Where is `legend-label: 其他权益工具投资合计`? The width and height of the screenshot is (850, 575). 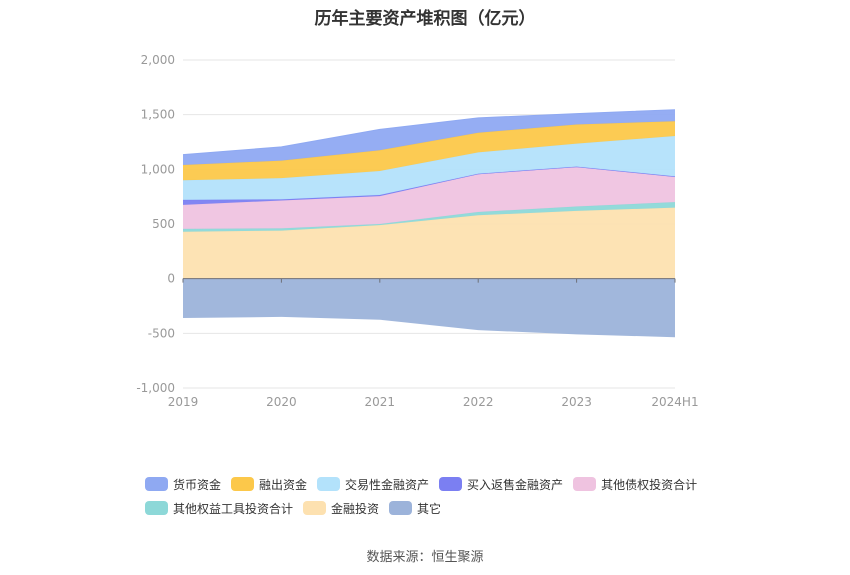
legend-label: 其他权益工具投资合计 is located at coordinates (233, 508).